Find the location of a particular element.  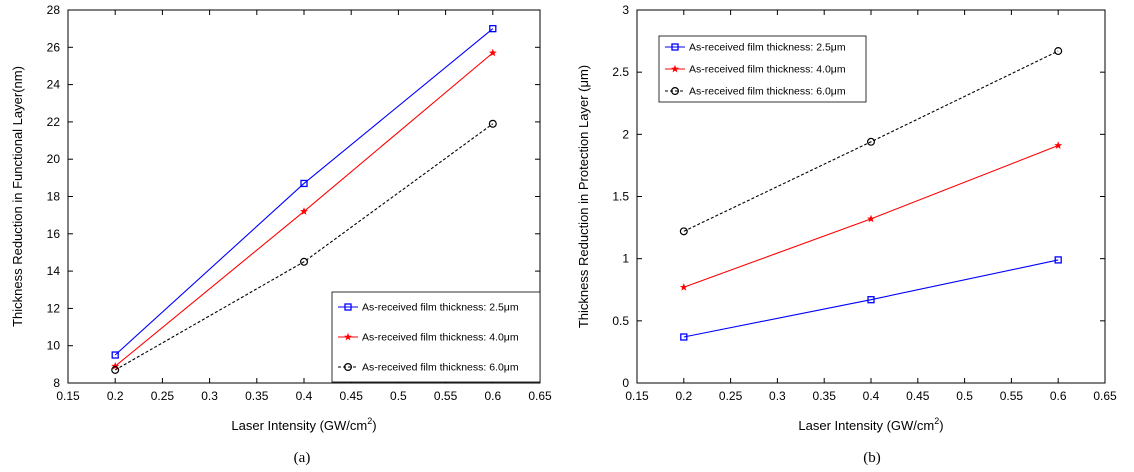

y-tick-label: 8 is located at coordinates (56, 383).